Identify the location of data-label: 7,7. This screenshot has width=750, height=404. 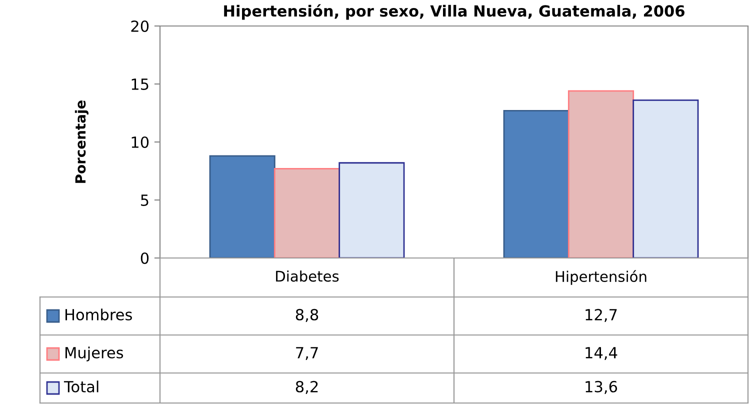
(307, 353).